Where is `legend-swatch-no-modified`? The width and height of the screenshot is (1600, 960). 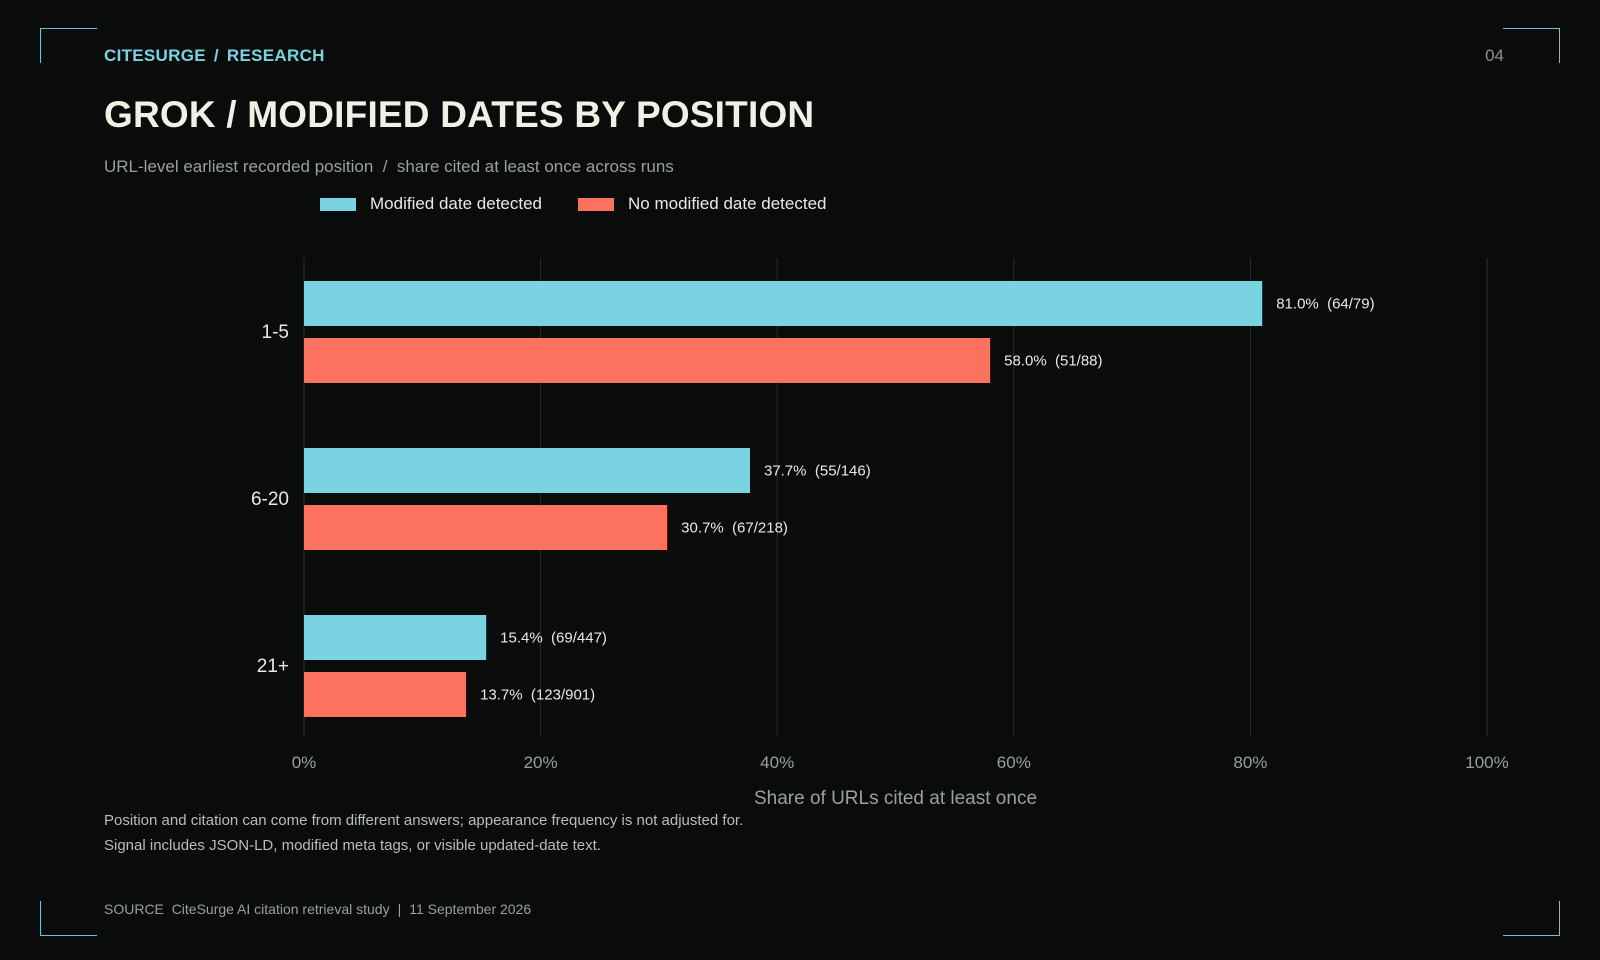 legend-swatch-no-modified is located at coordinates (596, 204).